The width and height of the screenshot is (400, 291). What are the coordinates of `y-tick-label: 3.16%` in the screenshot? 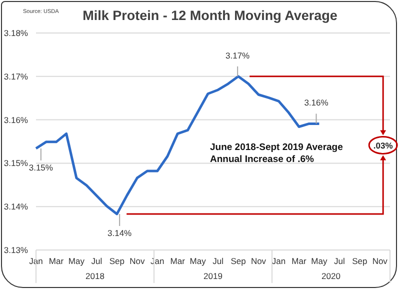 It's located at (16, 119).